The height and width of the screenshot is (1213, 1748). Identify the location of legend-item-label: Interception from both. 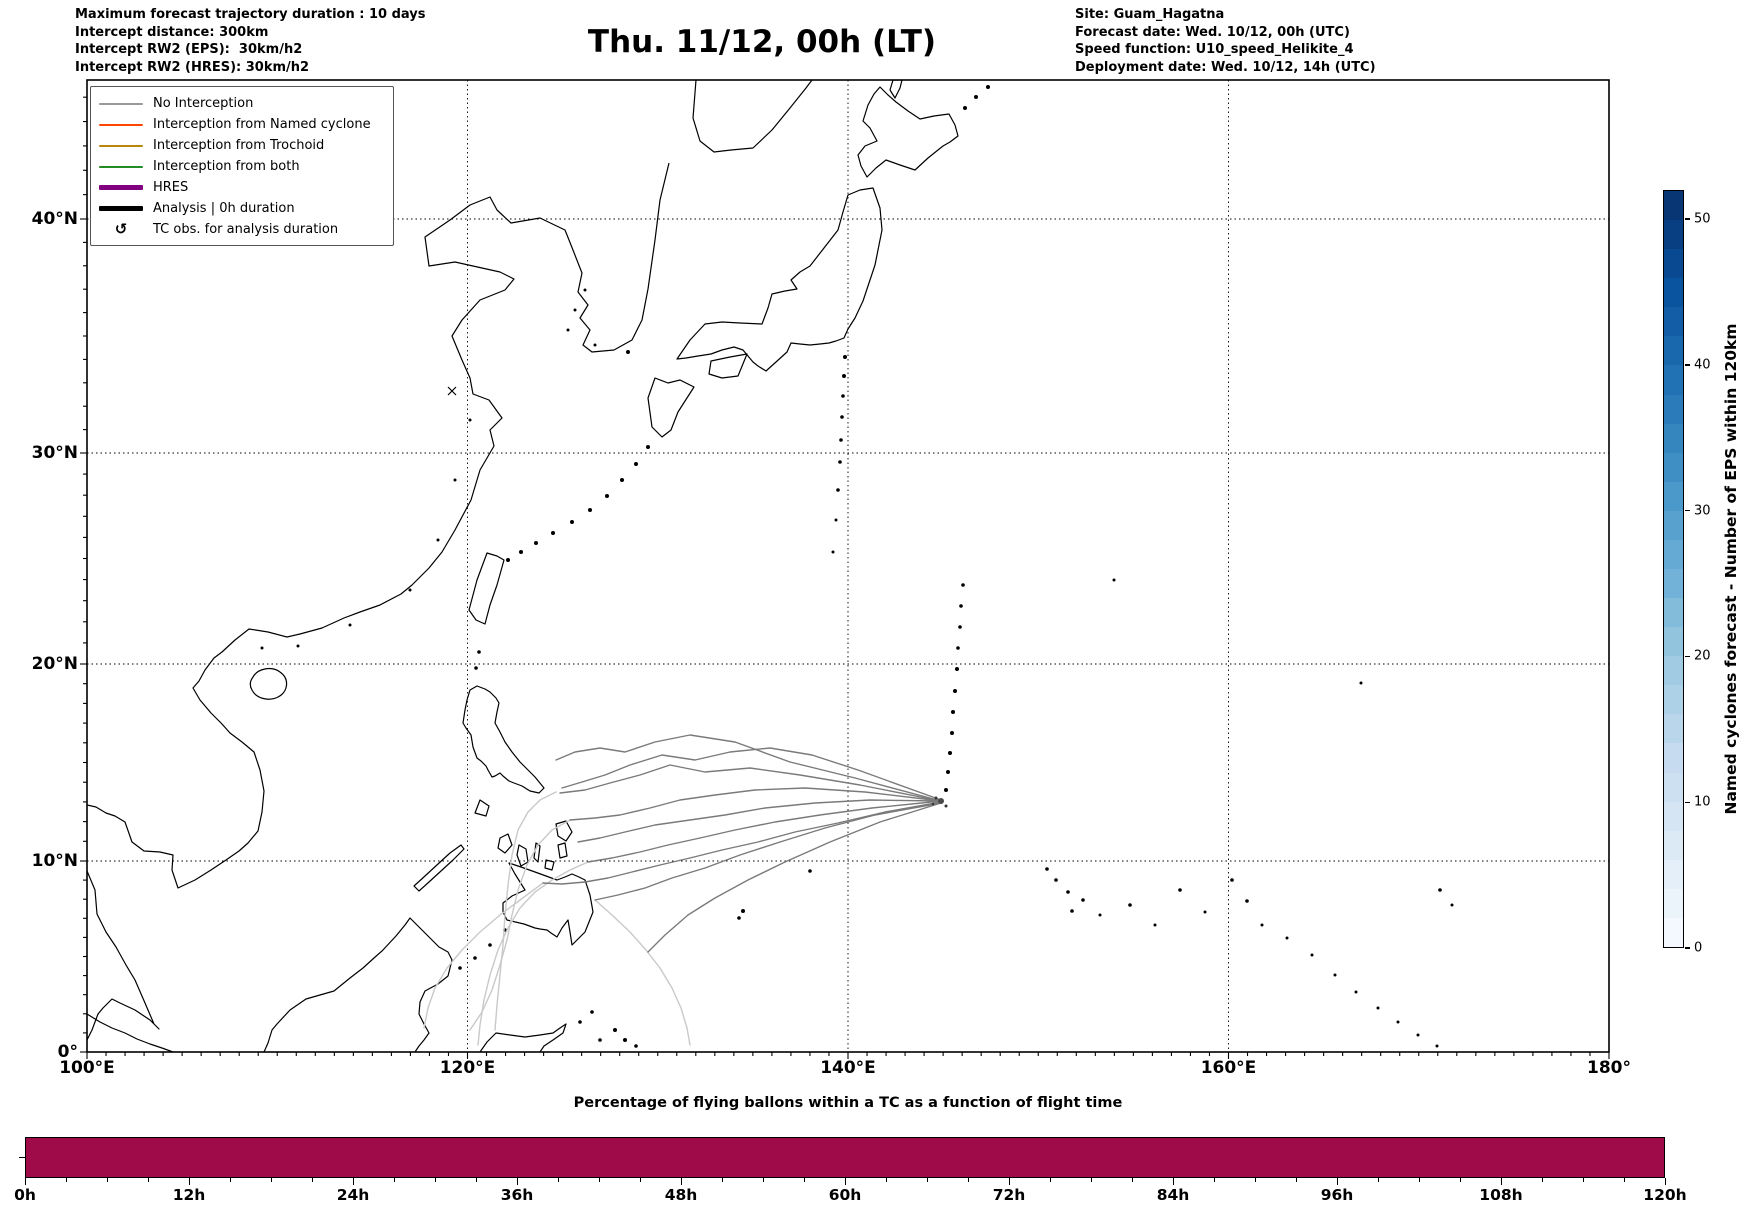
(226, 166).